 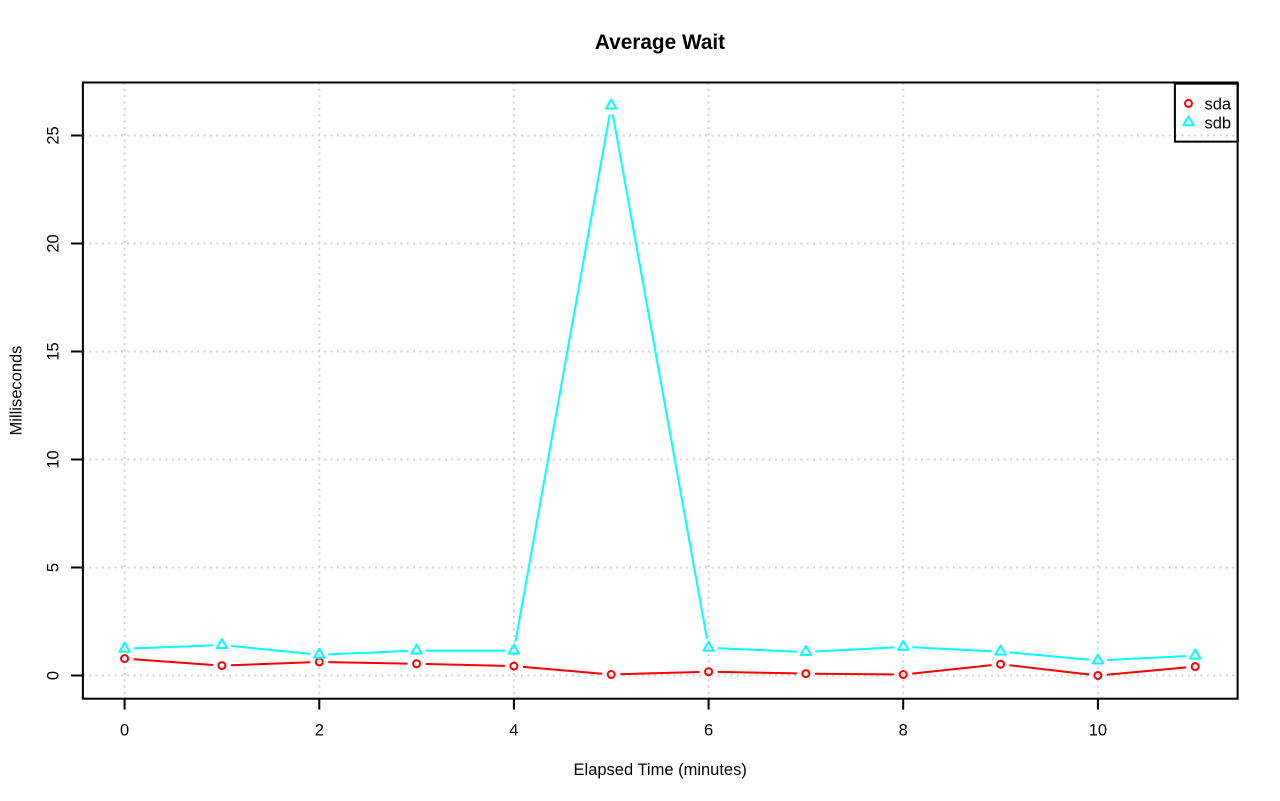 I want to click on svg-text: 15, so click(x=54, y=351).